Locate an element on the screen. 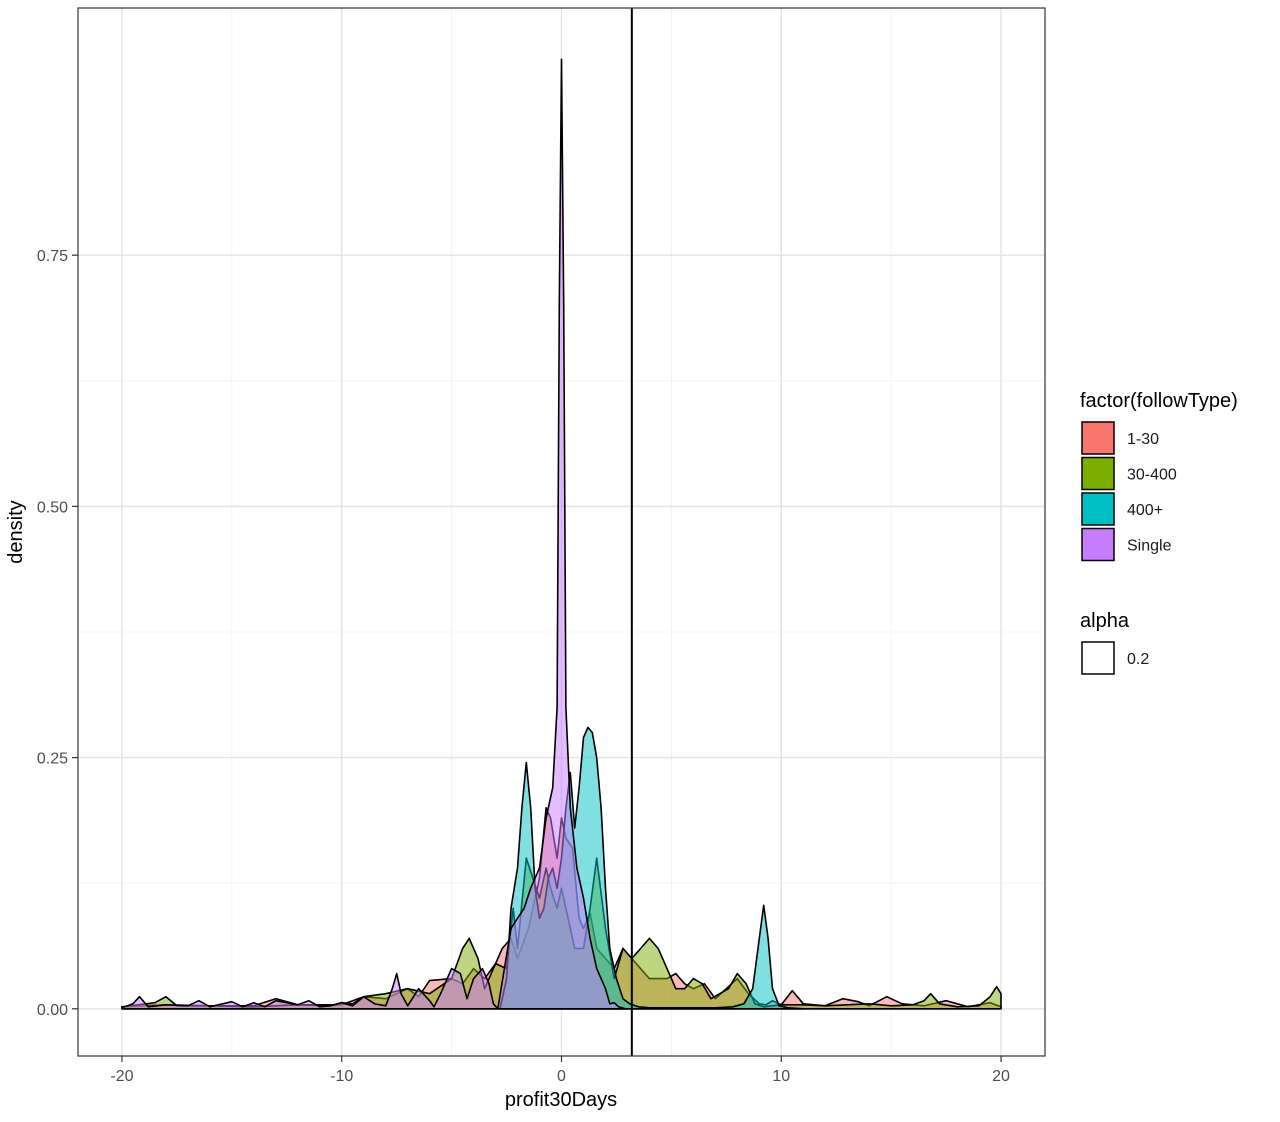  legend-alpha-title: alpha is located at coordinates (1105, 621).